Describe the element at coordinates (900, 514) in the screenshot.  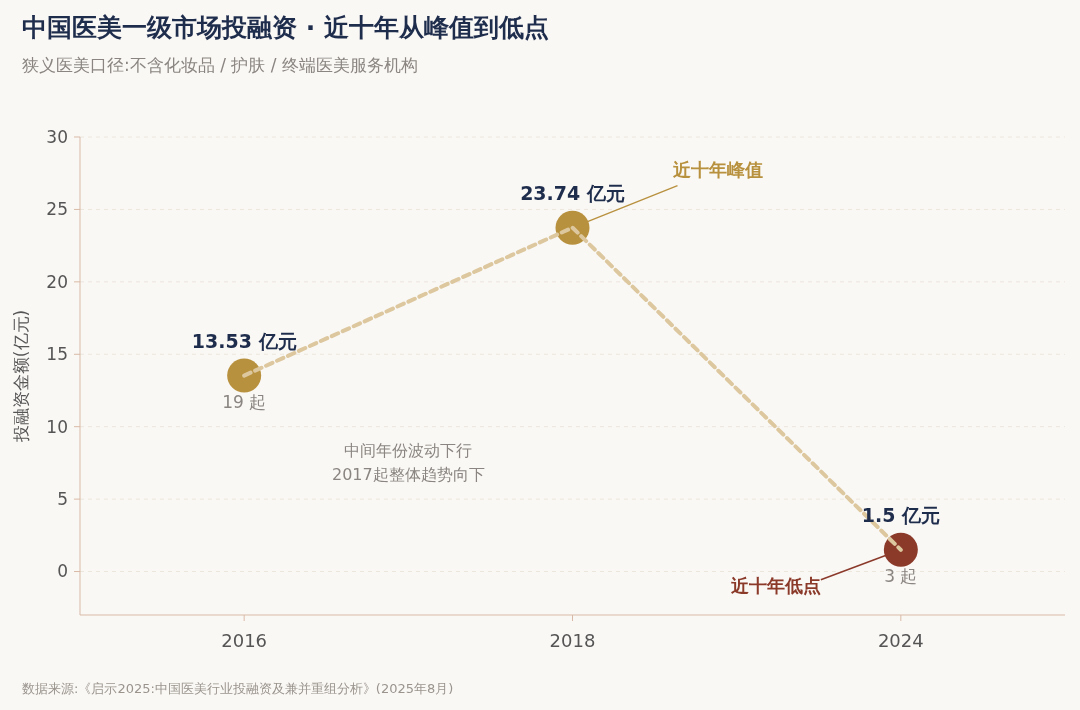
I see `data-label: 1.5 亿元` at that location.